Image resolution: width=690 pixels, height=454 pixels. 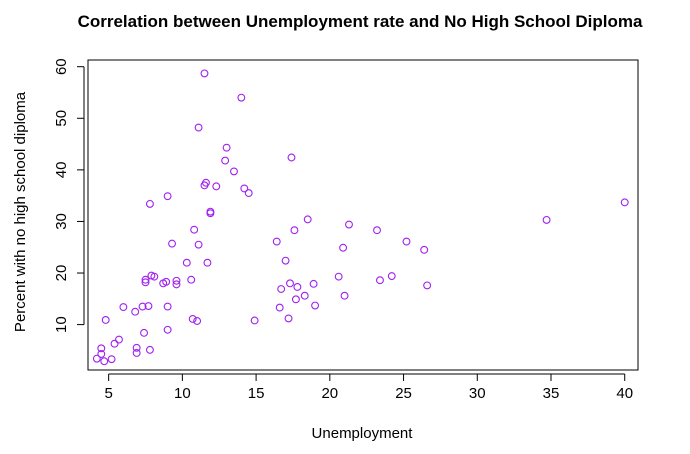 What do you see at coordinates (363, 433) in the screenshot?
I see `x-axis-label: Unemployment` at bounding box center [363, 433].